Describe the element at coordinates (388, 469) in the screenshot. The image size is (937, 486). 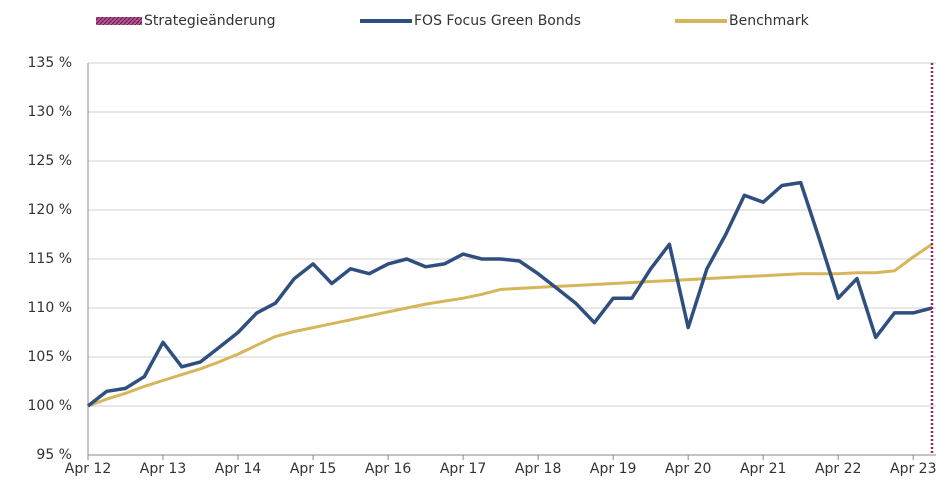
I see `x-tick-label: Apr 16` at that location.